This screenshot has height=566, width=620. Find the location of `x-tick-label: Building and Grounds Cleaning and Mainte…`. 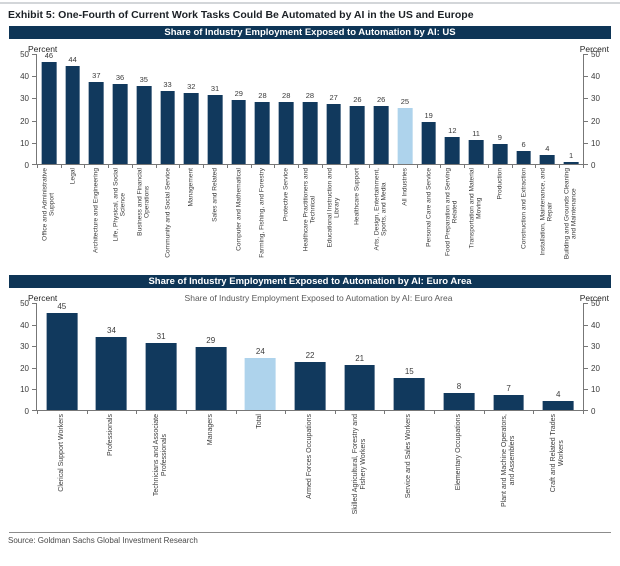

x-tick-label: Building and Grounds Cleaning and Mainte… is located at coordinates (571, 214).